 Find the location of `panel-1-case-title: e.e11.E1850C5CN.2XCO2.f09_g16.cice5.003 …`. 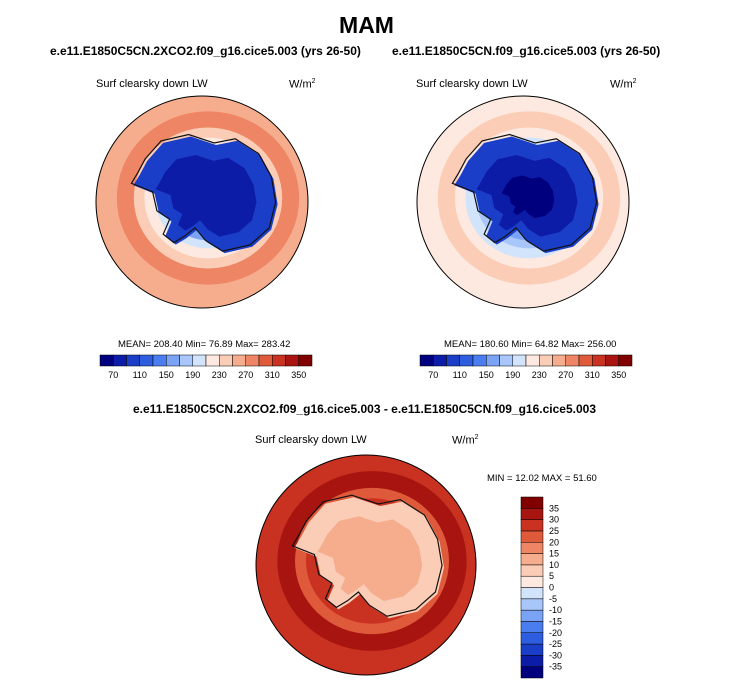

panel-1-case-title: e.e11.E1850C5CN.2XCO2.f09_g16.cice5.003 … is located at coordinates (205, 51).